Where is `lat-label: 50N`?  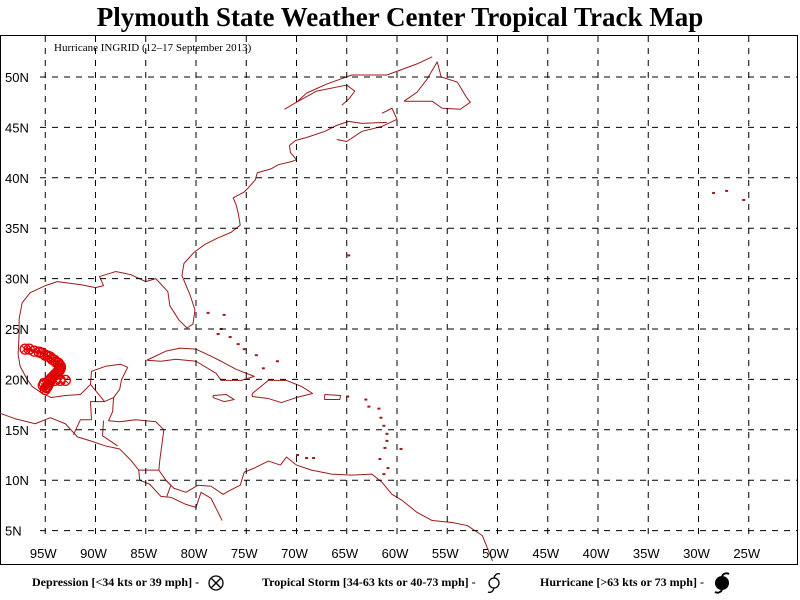
lat-label: 50N is located at coordinates (17, 77).